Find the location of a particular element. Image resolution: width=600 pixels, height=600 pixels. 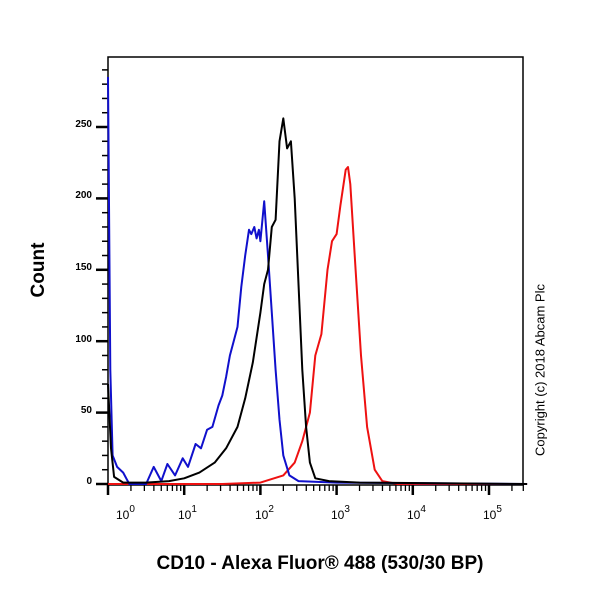

x-tick-label: 10⁴ is located at coordinates (416, 513).